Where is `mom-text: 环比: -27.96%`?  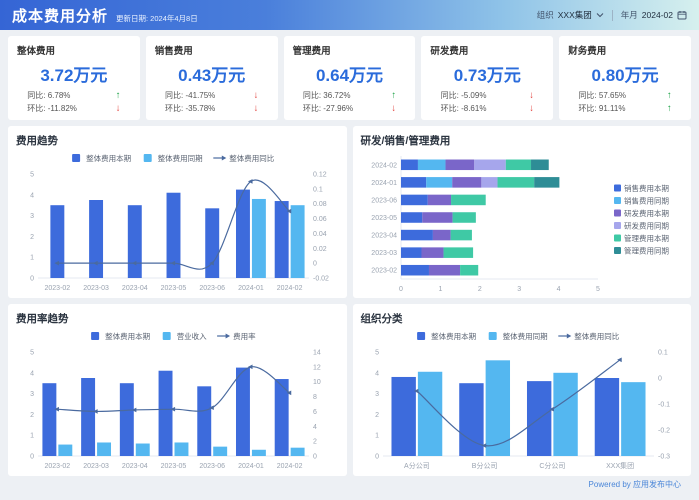 mom-text: 环比: -27.96% is located at coordinates (328, 108).